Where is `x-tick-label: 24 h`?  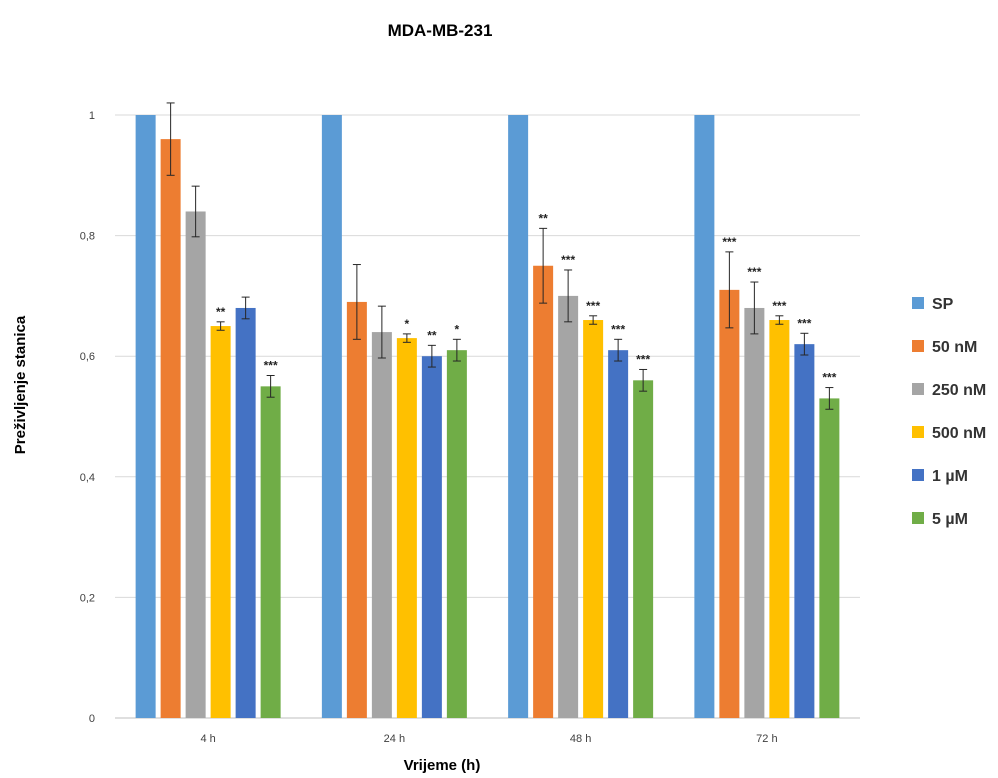 x-tick-label: 24 h is located at coordinates (394, 739).